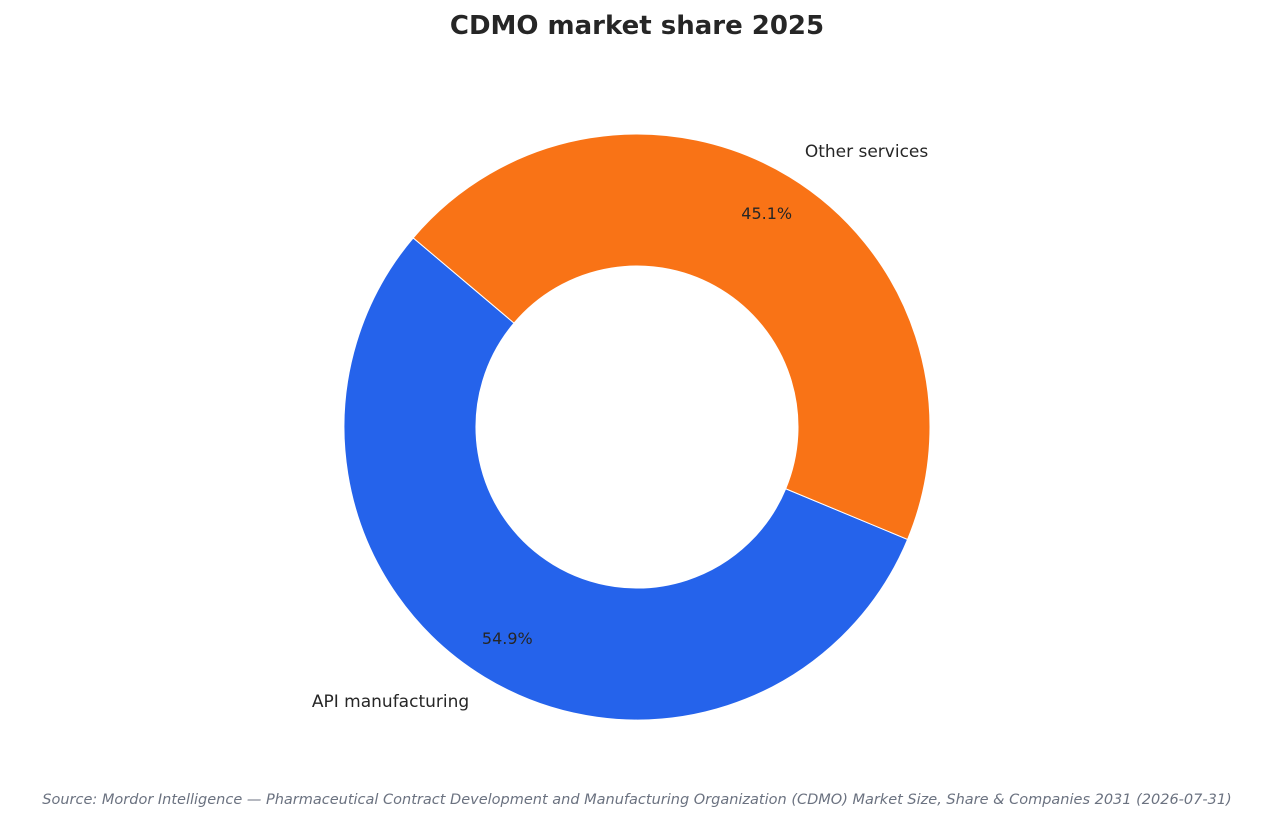 The image size is (1274, 824). I want to click on slice-value-label: 54.9%, so click(507, 638).